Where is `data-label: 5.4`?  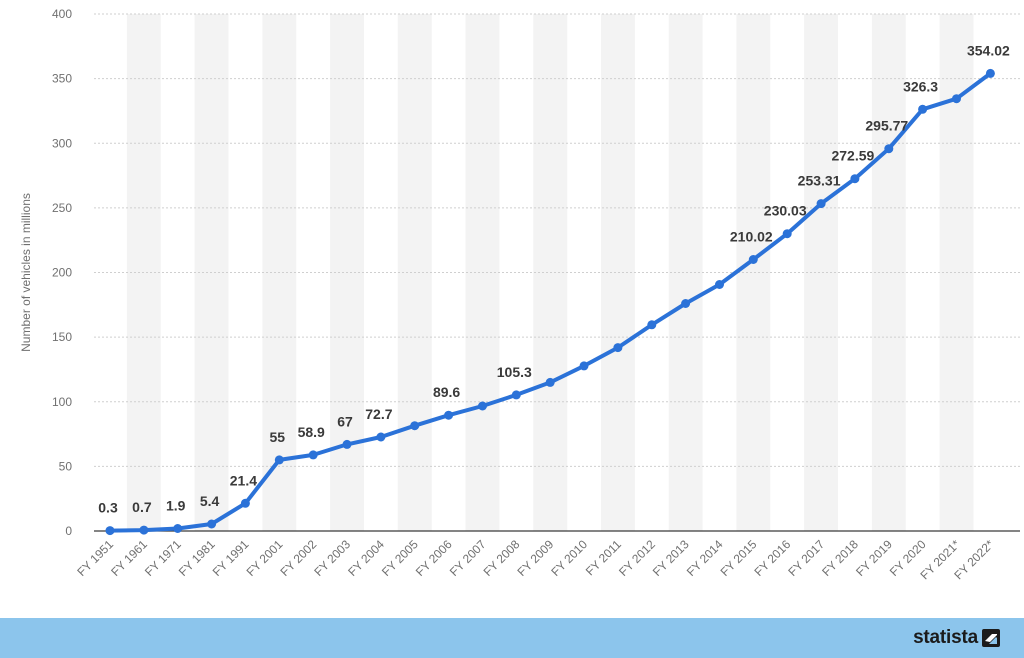
data-label: 5.4 is located at coordinates (210, 501).